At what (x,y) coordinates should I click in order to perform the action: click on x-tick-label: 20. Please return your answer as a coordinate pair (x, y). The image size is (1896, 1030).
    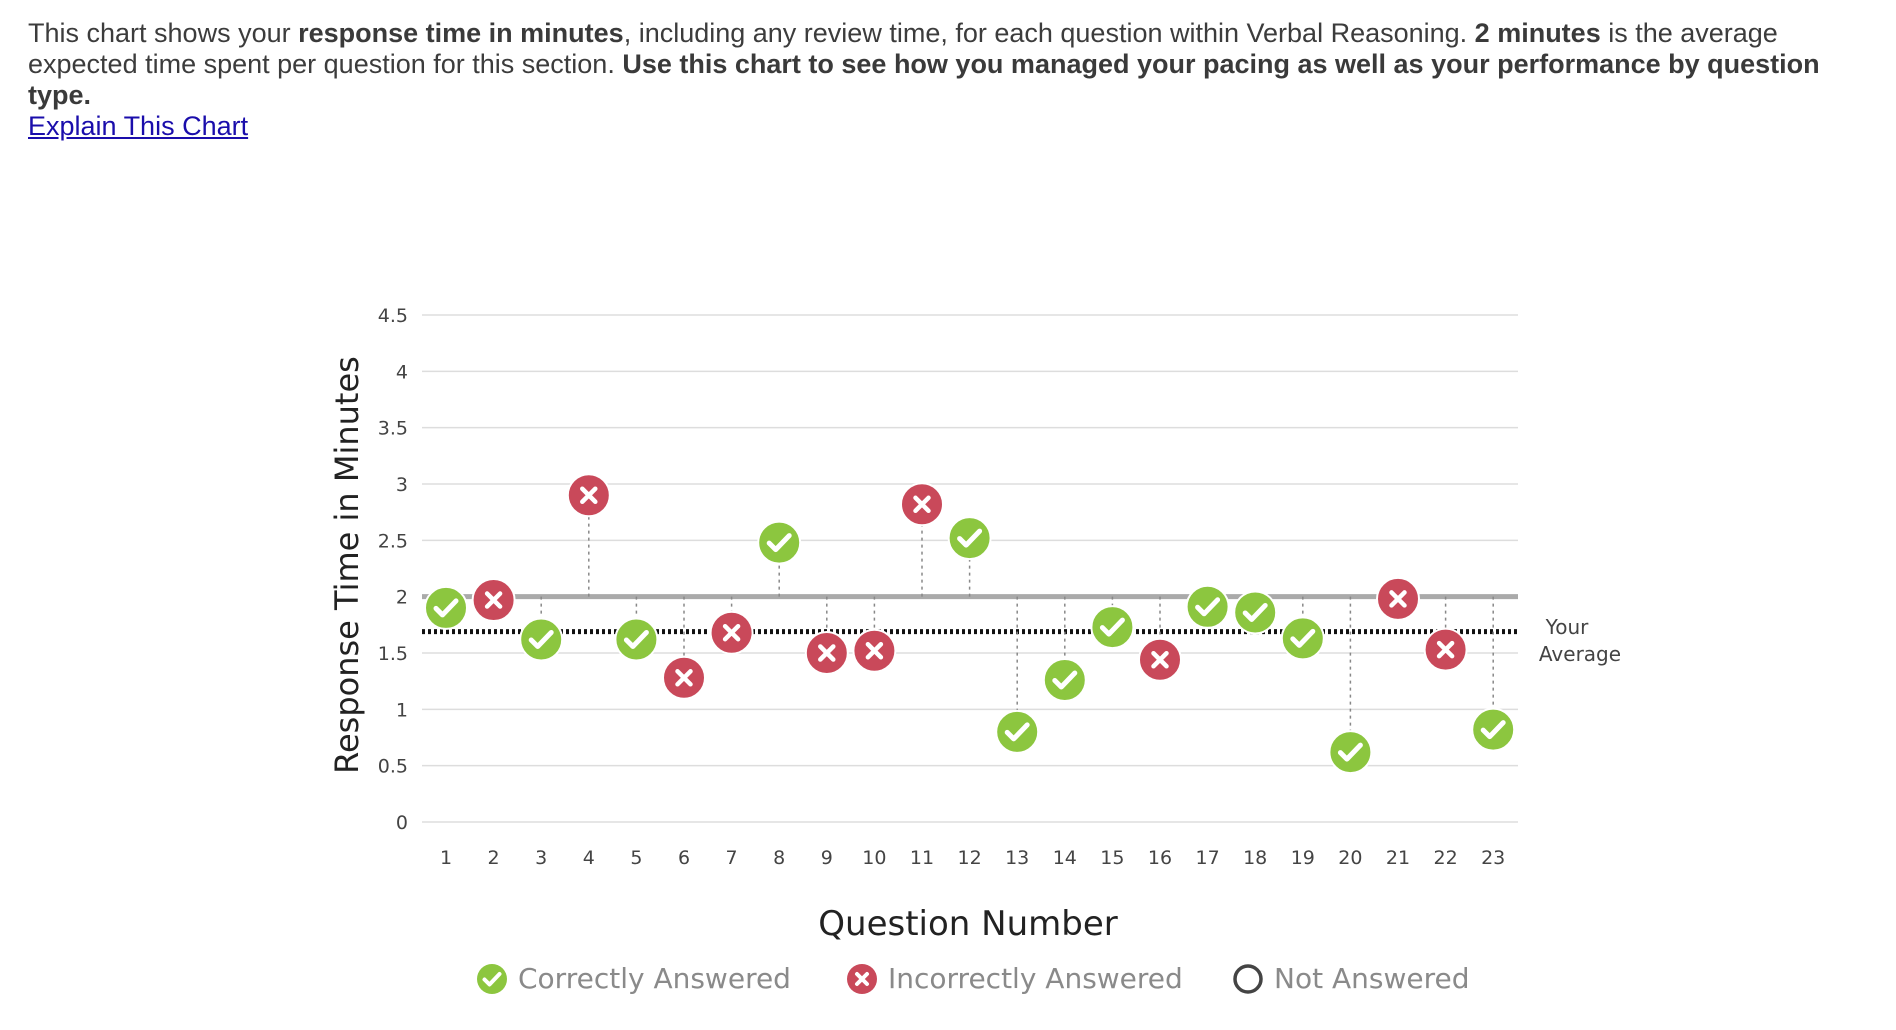
    Looking at the image, I should click on (1350, 858).